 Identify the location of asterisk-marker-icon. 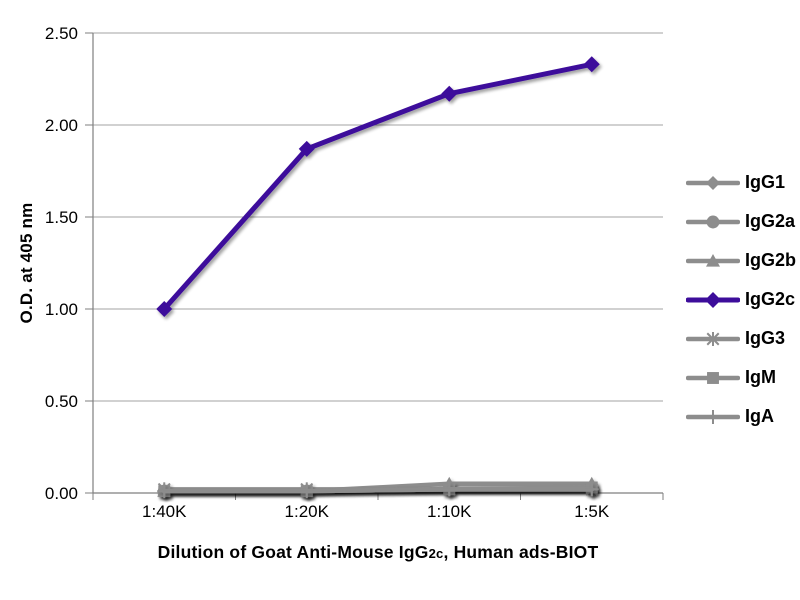
(713, 338).